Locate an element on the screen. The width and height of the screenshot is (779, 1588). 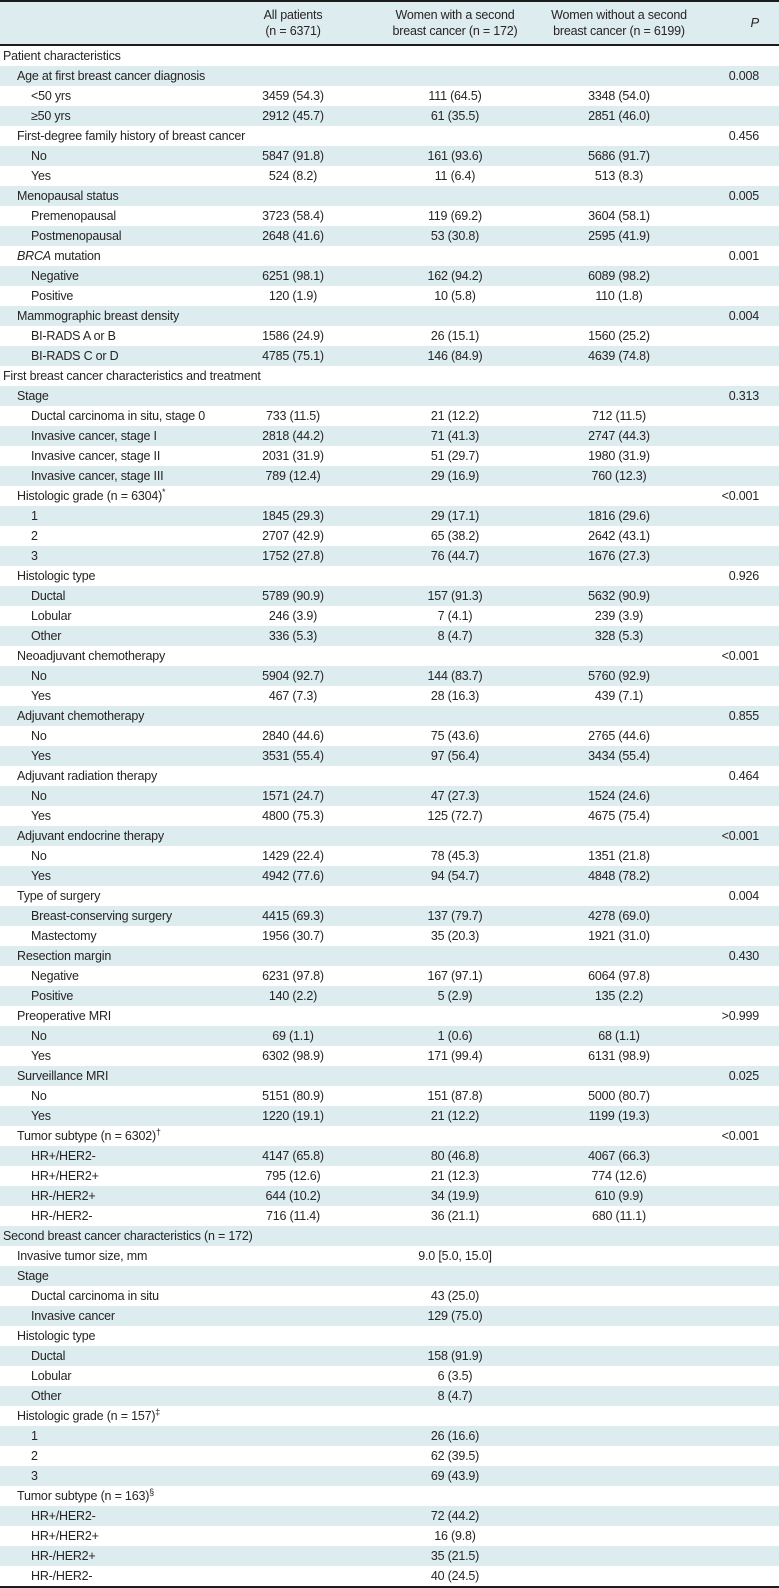
table-row: Neoadjuvant chemotherapy <0.001 is located at coordinates (389, 656).